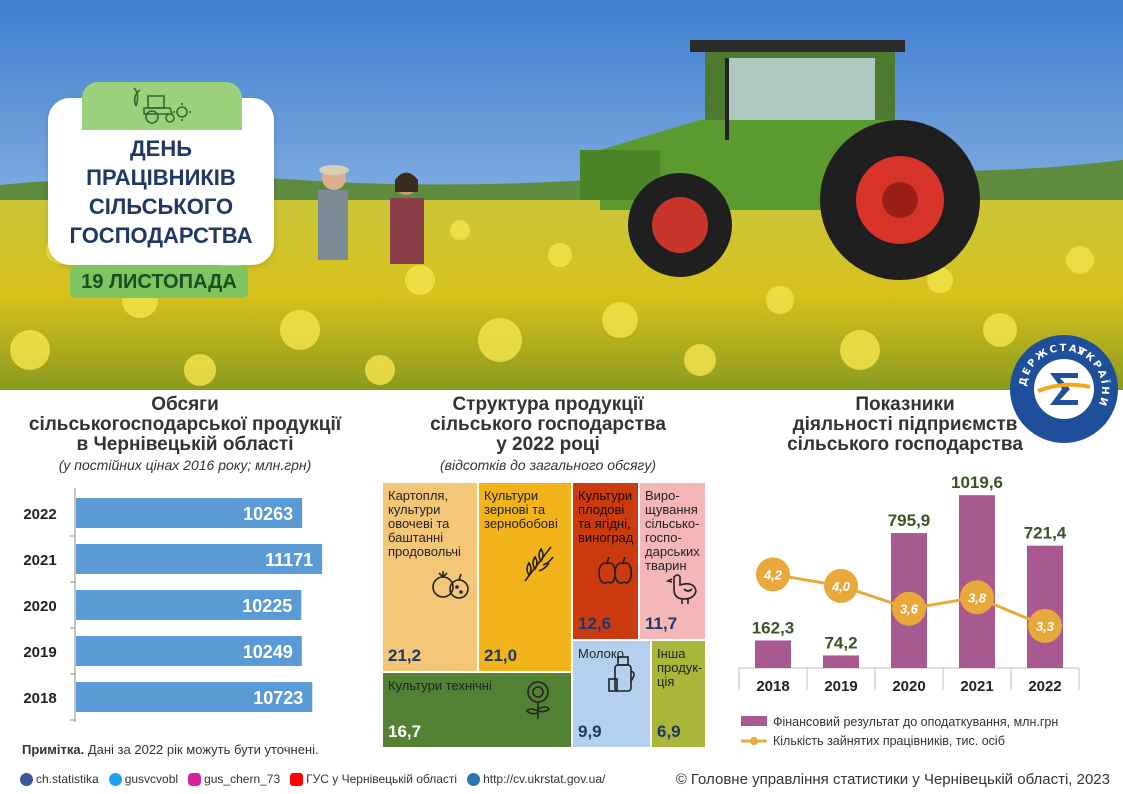 The height and width of the screenshot is (794, 1123). I want to click on page-title: ДЕНЬ ПРАЦІВНИКІВ СІЛЬСЬКОГО ГОСПОДАРСТВА, so click(161, 192).